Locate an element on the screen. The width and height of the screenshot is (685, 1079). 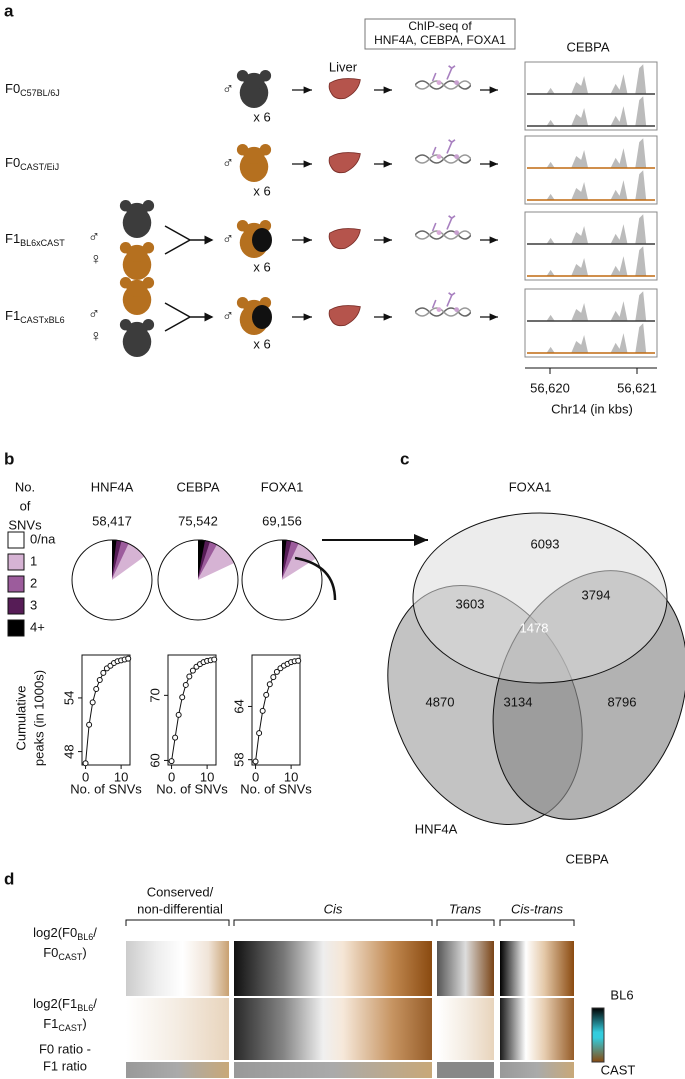
axis-label: Chr14 (in kbs) is located at coordinates (592, 408).